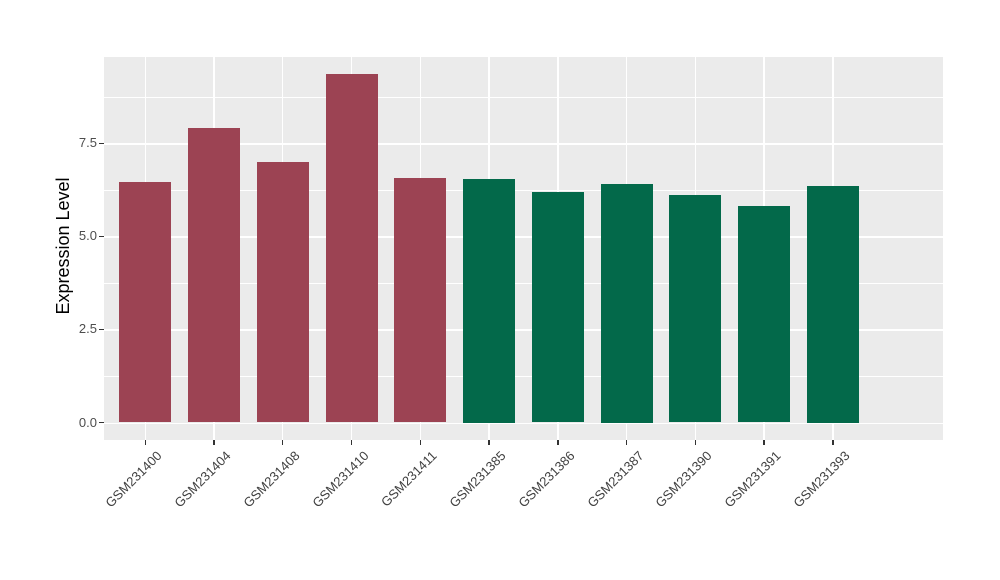 The image size is (1000, 580). What do you see at coordinates (821, 479) in the screenshot?
I see `x-tick-label: GSM231393` at bounding box center [821, 479].